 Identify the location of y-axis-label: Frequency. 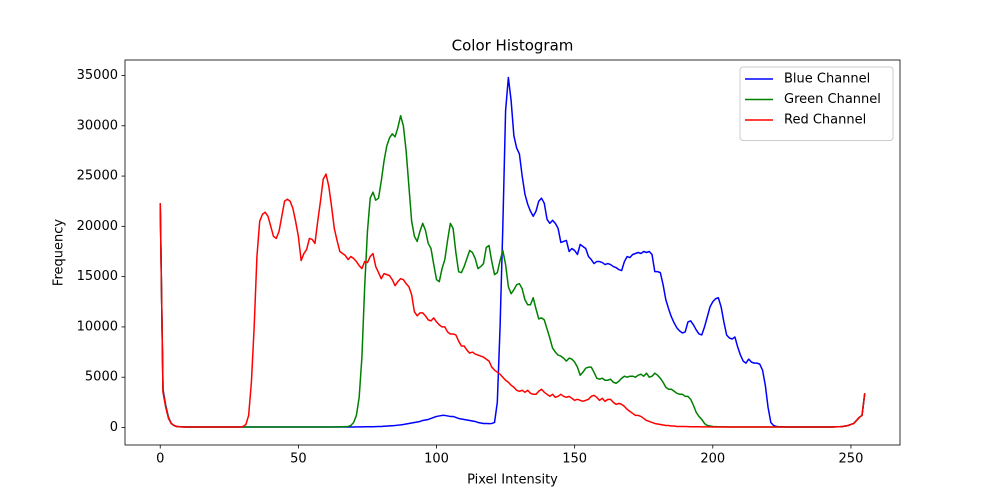
(59, 252).